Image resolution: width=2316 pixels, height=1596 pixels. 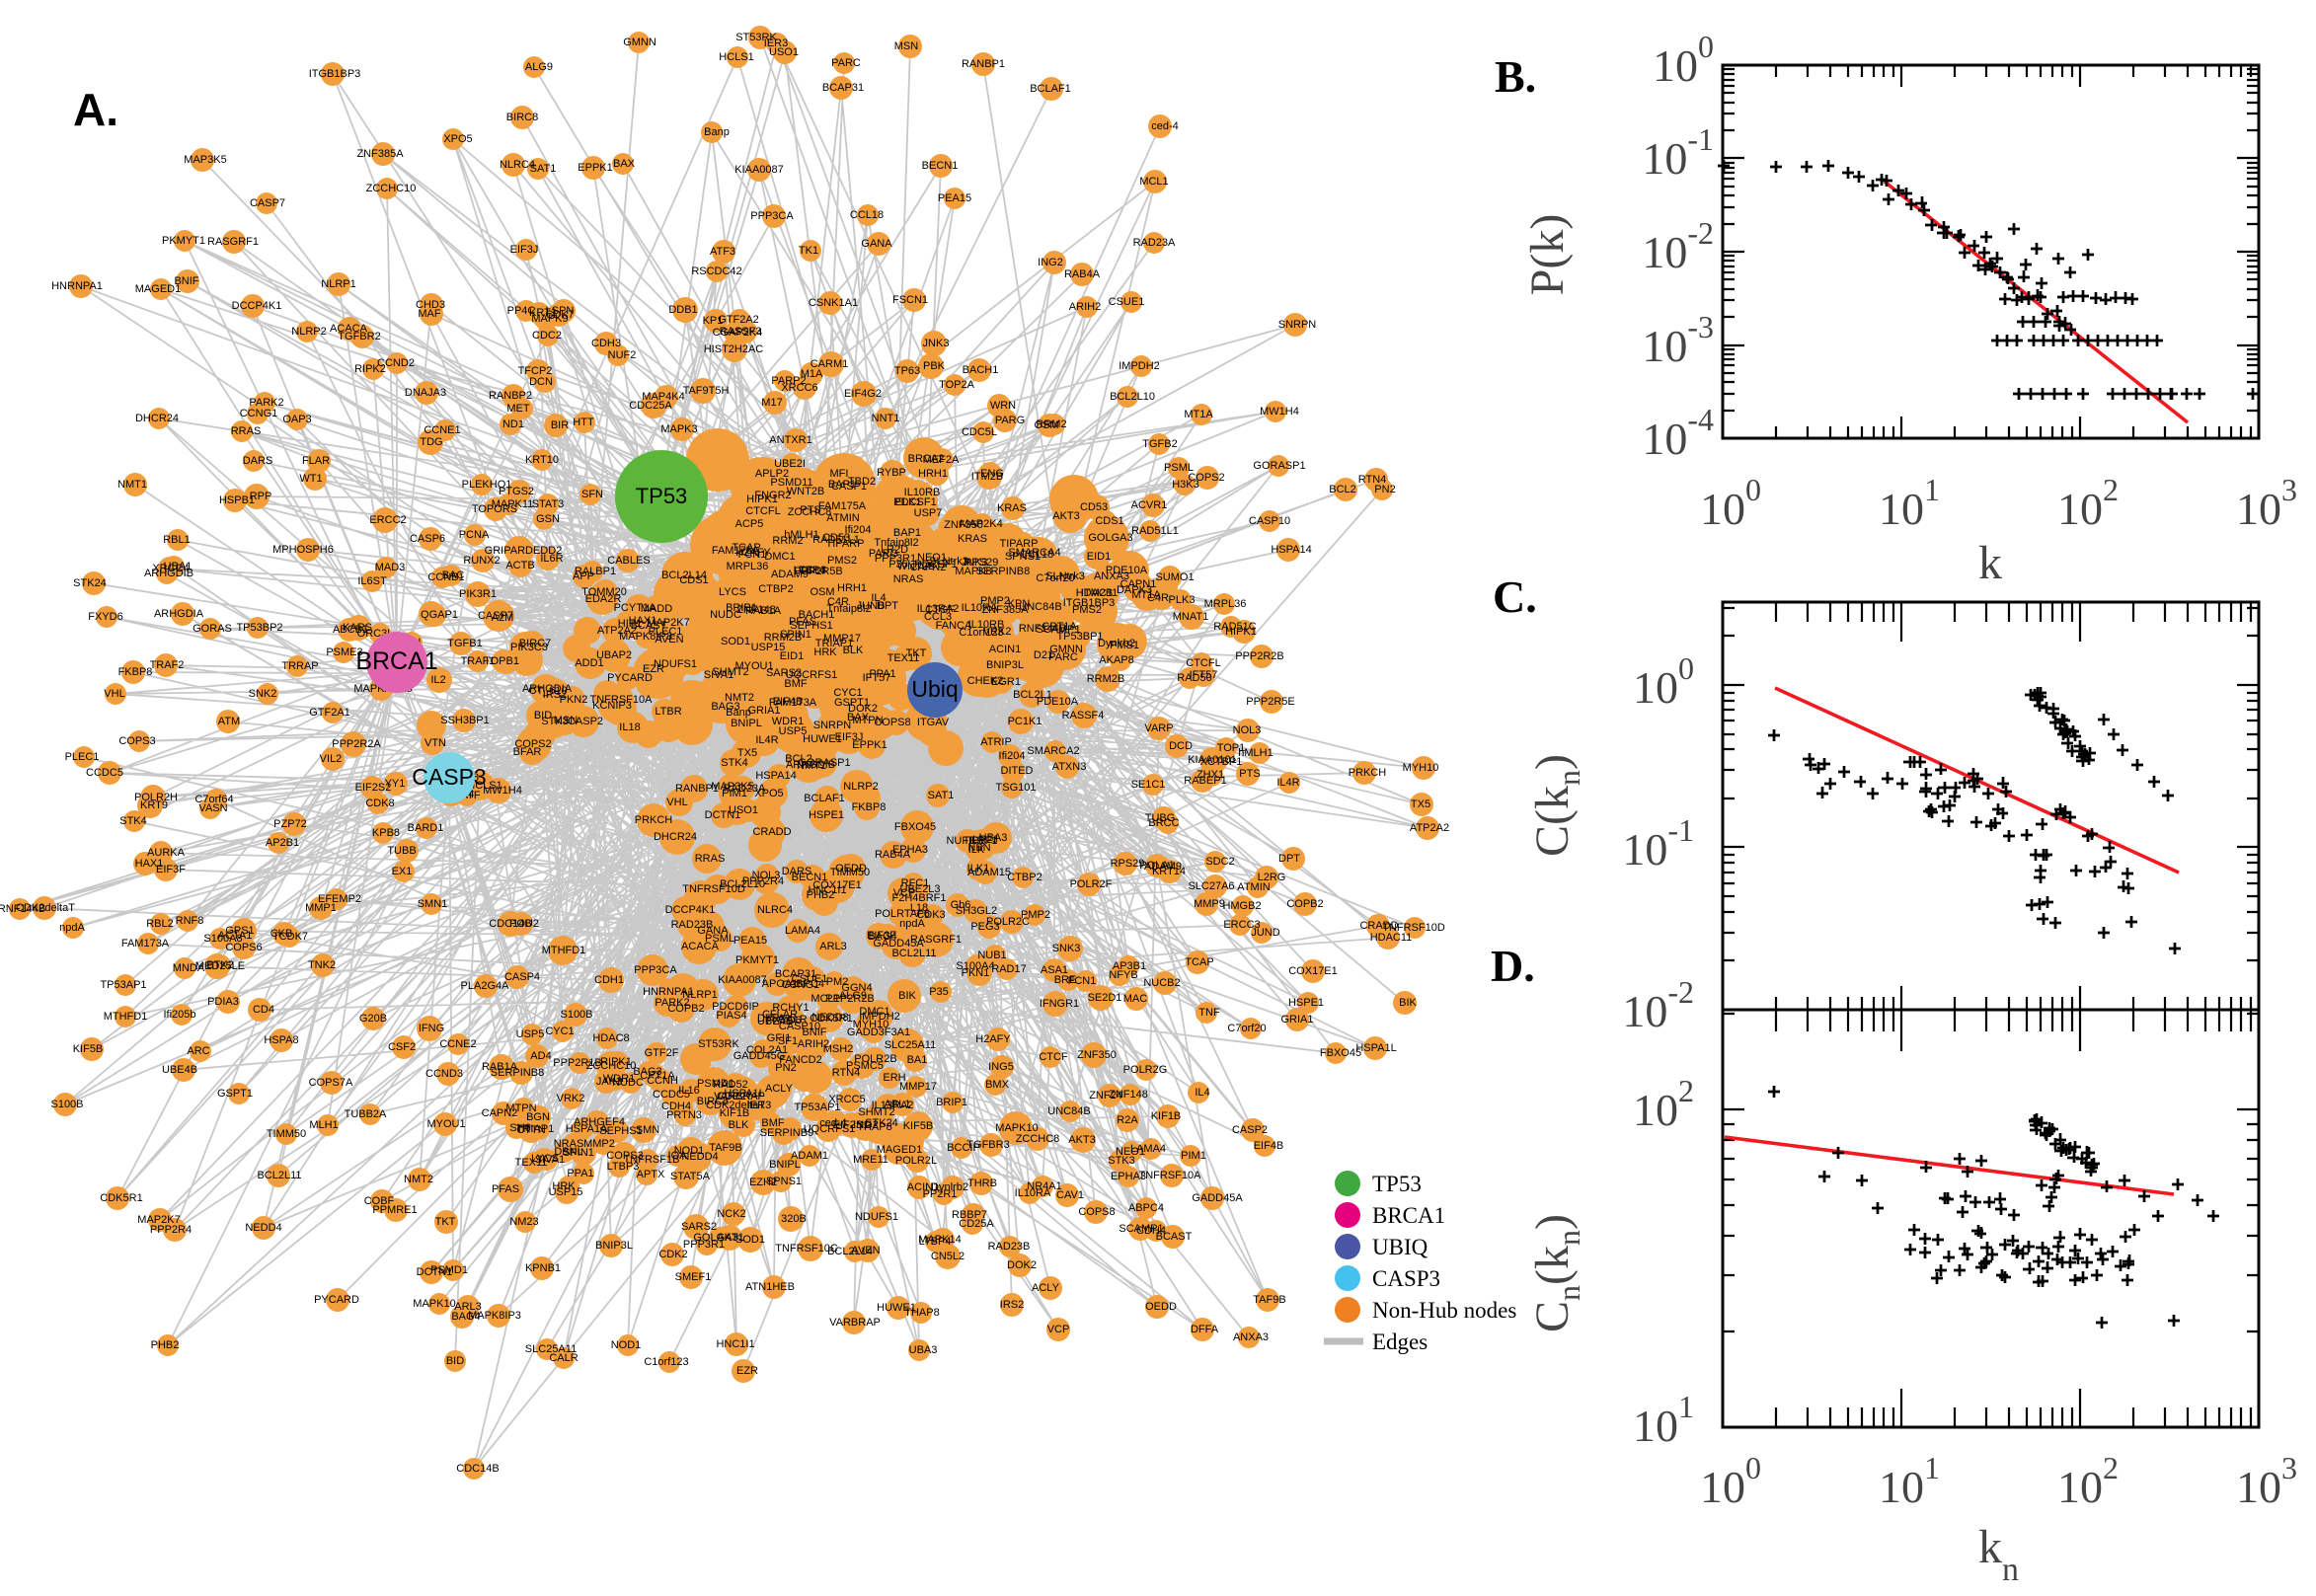 I want to click on svg-text: DCD, so click(x=1181, y=746).